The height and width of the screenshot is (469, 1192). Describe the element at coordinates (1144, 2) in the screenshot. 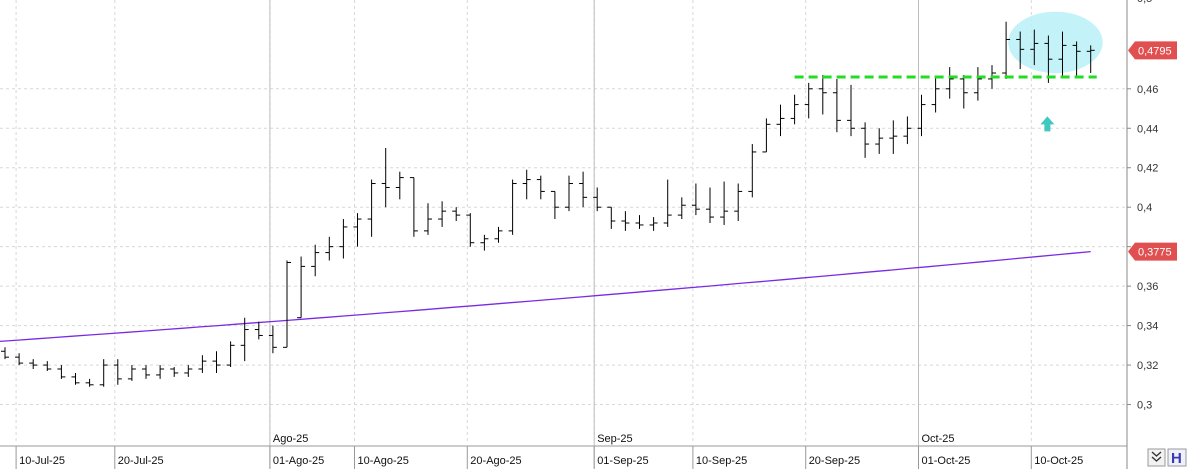

I see `y-tick-label-top: 0,5` at that location.